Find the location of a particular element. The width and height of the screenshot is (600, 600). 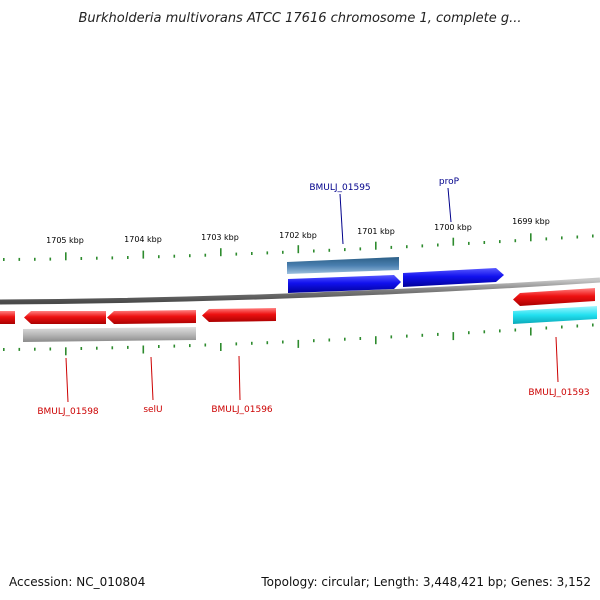

forward-genes is located at coordinates (395, 275).